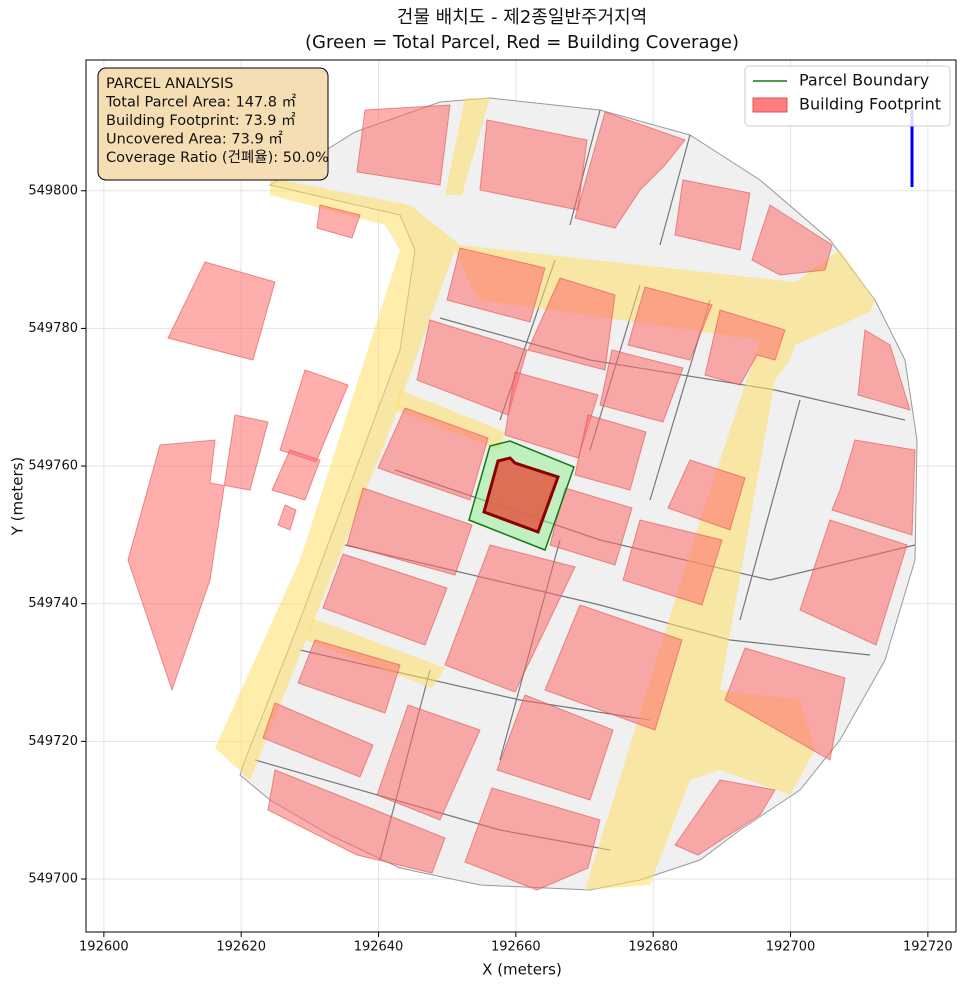 This screenshot has height=994, width=966. Describe the element at coordinates (522, 17) in the screenshot. I see `chart-title: 건물 배치도 - 제2종일반주거지역` at that location.